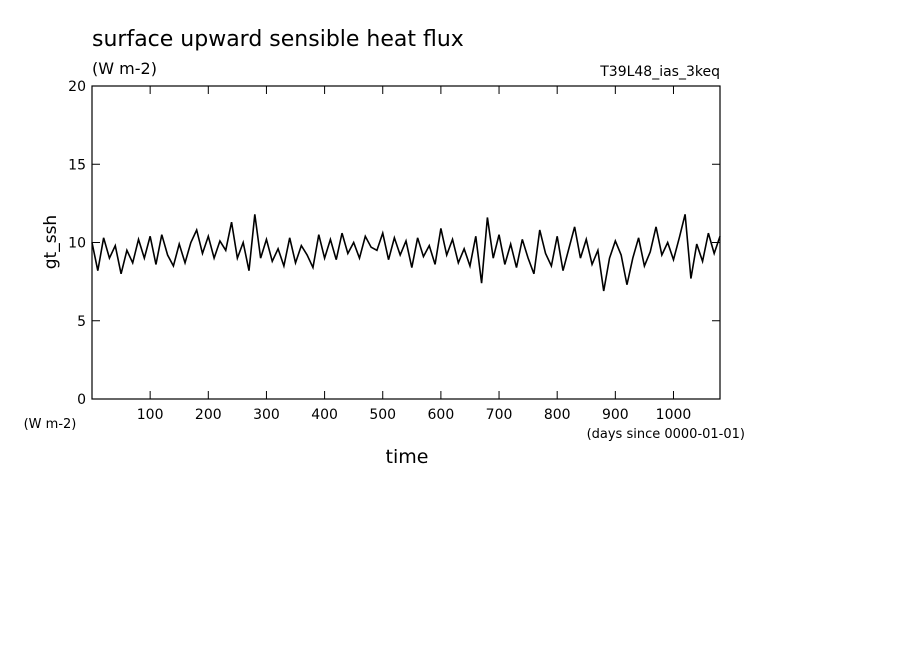 The height and width of the screenshot is (654, 904). Describe the element at coordinates (278, 39) in the screenshot. I see `chart-title: surface upward sensible heat flux` at that location.